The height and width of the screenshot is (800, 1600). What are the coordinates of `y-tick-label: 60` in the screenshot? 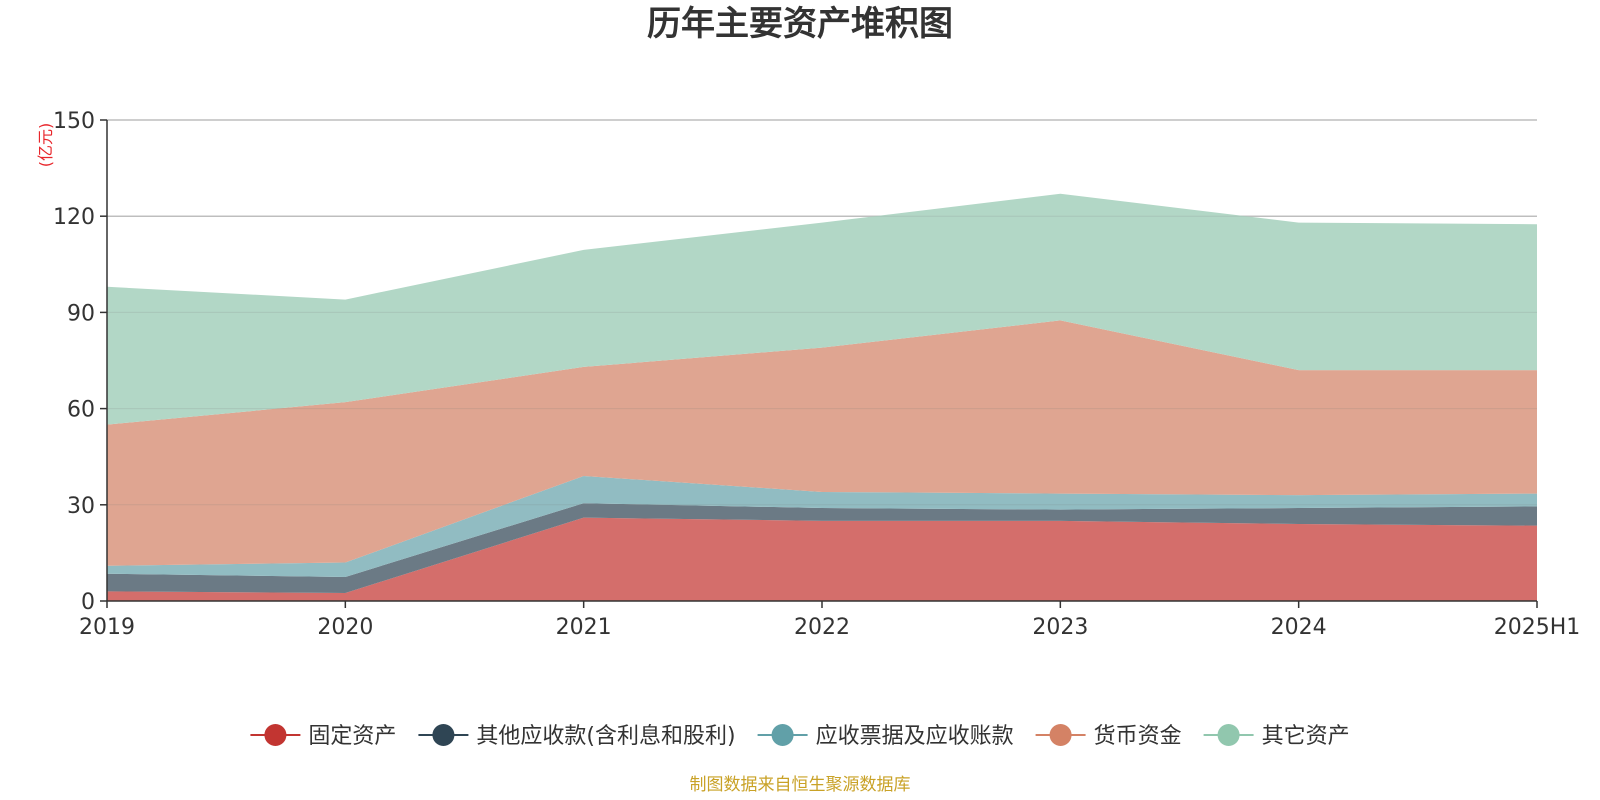 It's located at (81, 410).